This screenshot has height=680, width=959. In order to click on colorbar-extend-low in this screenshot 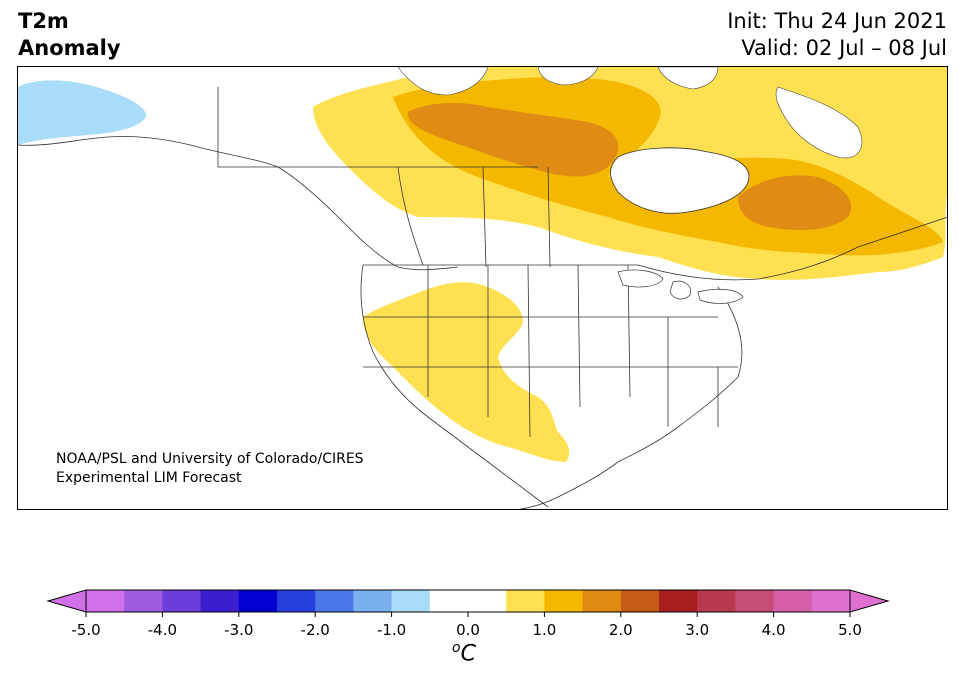, I will do `click(66, 601)`.